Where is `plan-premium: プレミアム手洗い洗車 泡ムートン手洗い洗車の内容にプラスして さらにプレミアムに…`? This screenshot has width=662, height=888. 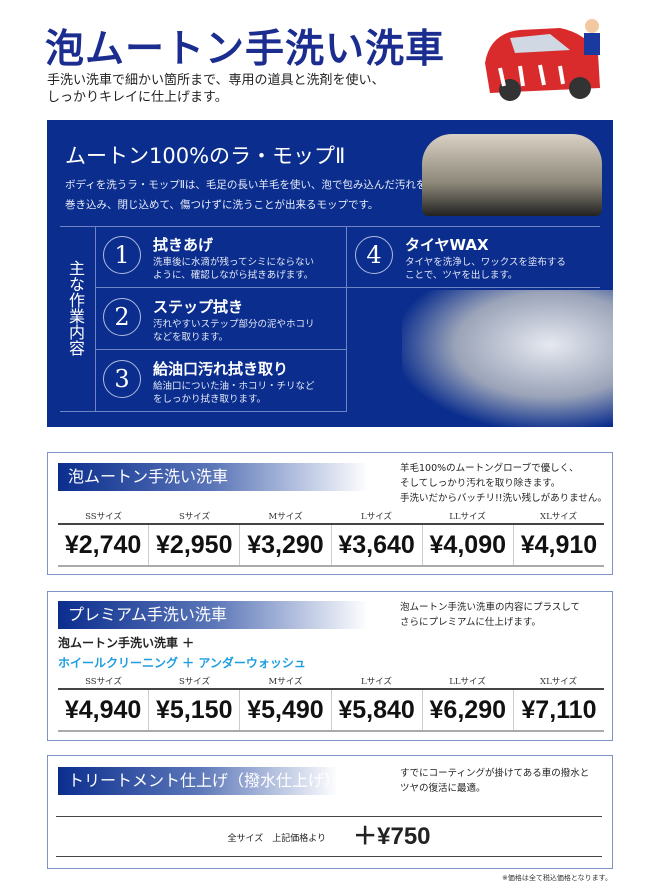 plan-premium: プレミアム手洗い洗車 泡ムートン手洗い洗車の内容にプラスして さらにプレミアムに… is located at coordinates (330, 666).